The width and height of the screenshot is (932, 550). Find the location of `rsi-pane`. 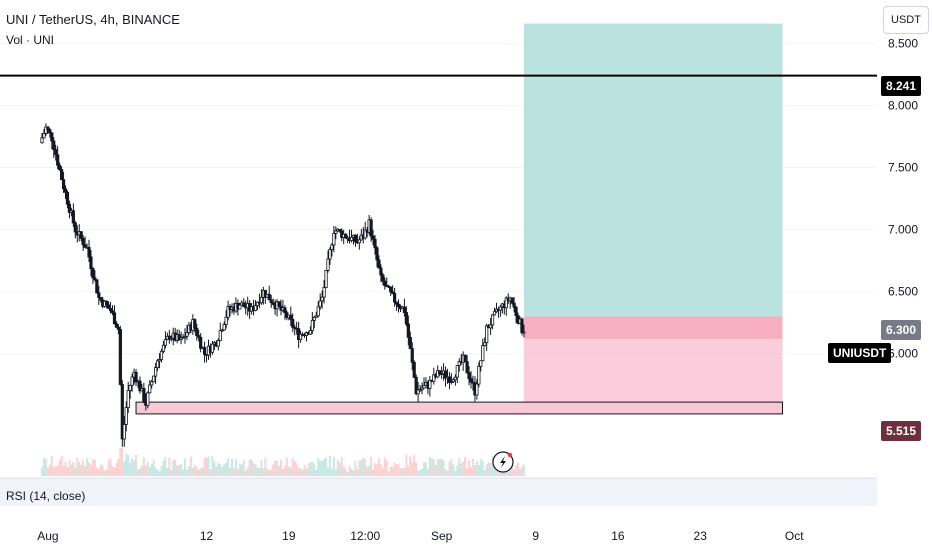

rsi-pane is located at coordinates (438, 492).